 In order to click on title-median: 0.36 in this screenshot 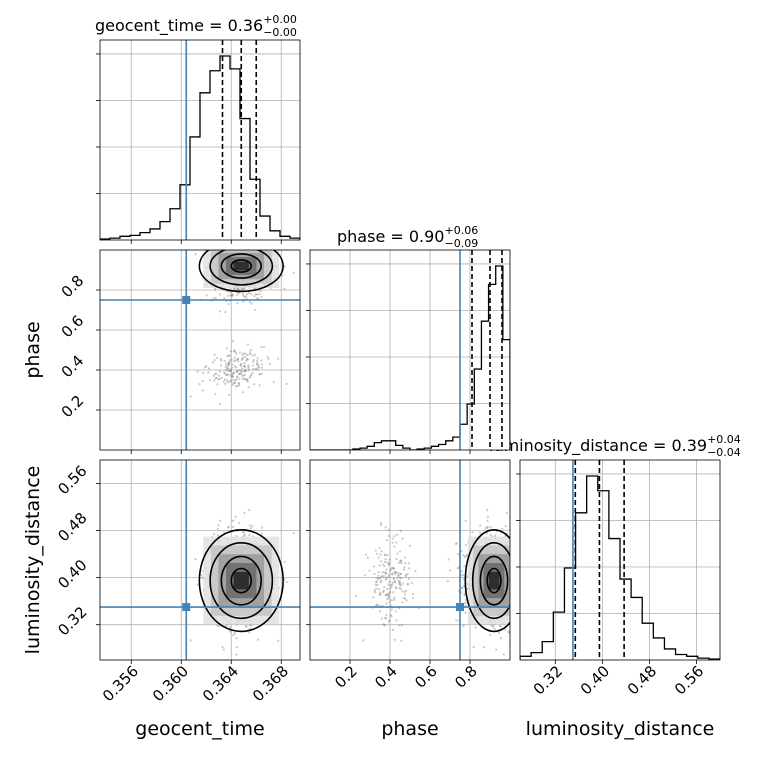, I will do `click(246, 25)`.